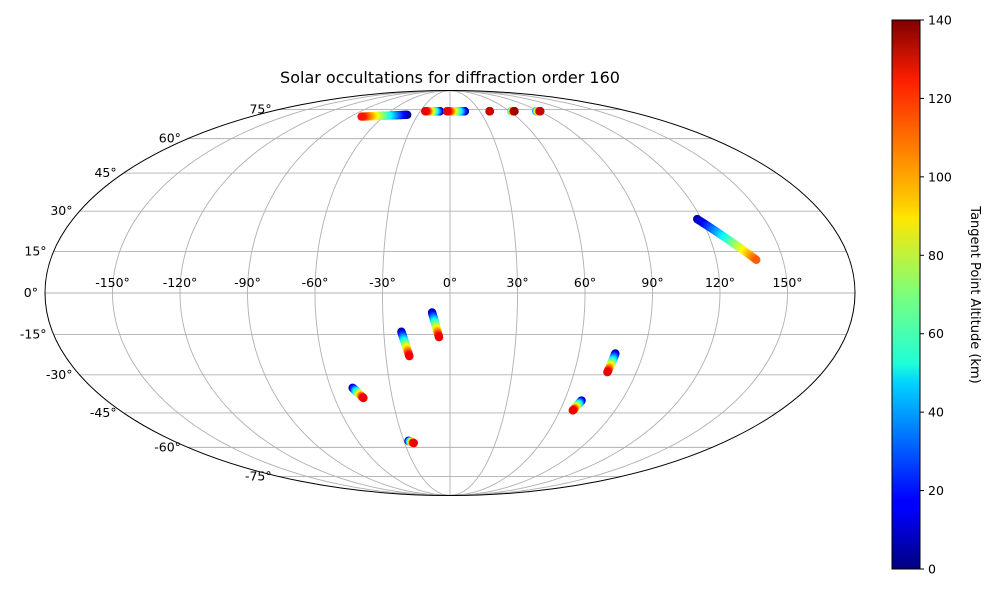  What do you see at coordinates (936, 412) in the screenshot?
I see `colorbar-tick-label: 40` at bounding box center [936, 412].